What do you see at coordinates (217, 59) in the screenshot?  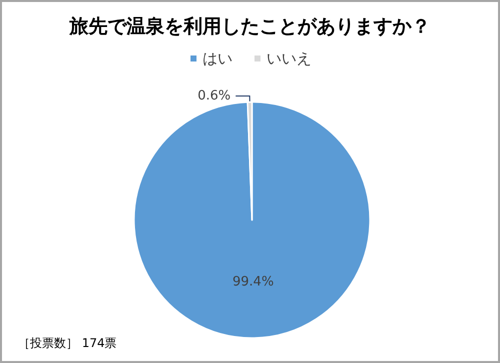 I see `legend-label: はい` at bounding box center [217, 59].